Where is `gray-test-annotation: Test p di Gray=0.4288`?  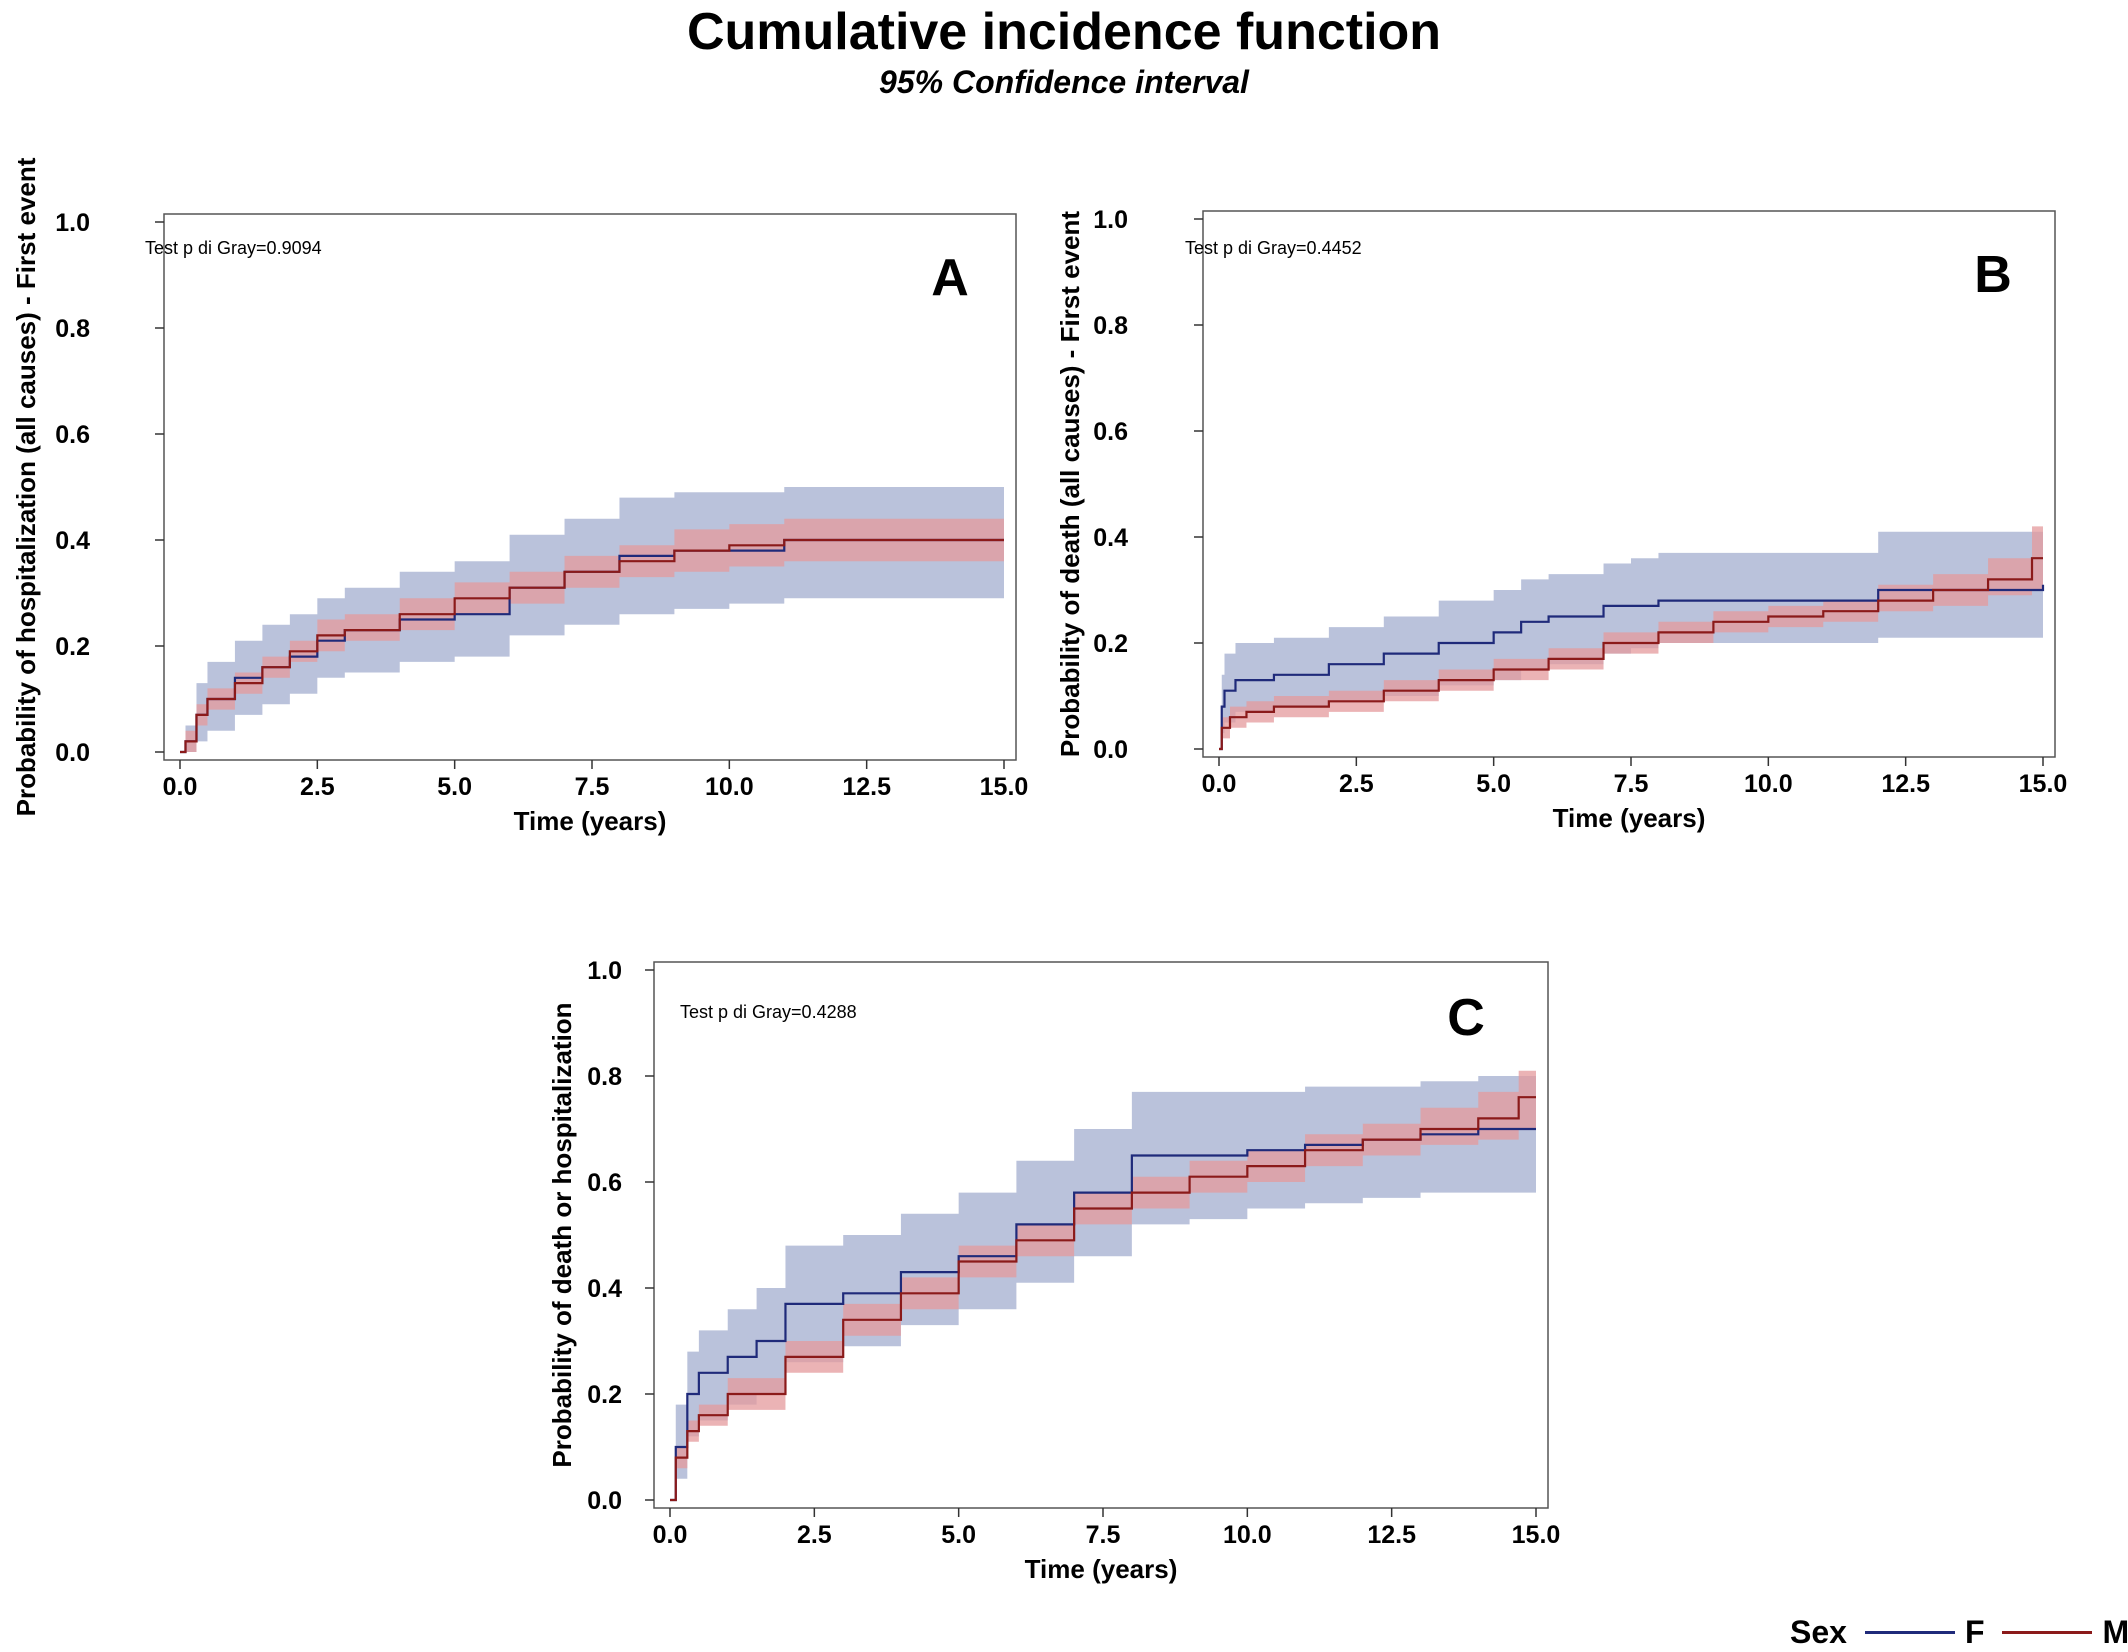 gray-test-annotation: Test p di Gray=0.4288 is located at coordinates (768, 1012).